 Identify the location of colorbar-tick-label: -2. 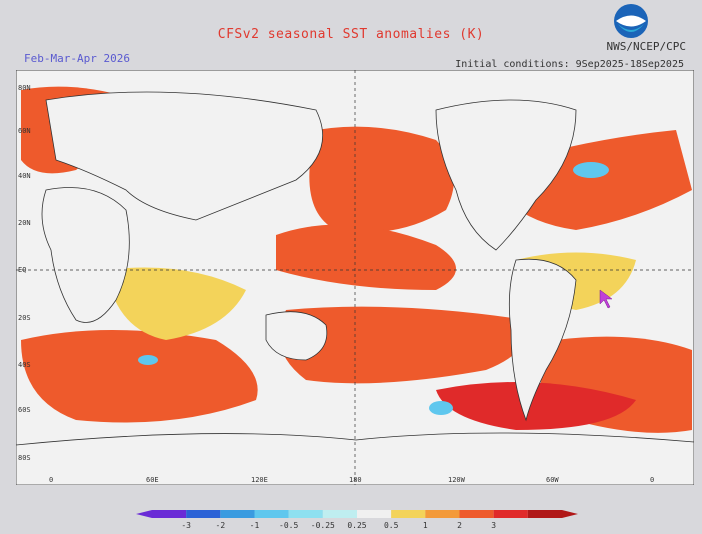
(221, 525).